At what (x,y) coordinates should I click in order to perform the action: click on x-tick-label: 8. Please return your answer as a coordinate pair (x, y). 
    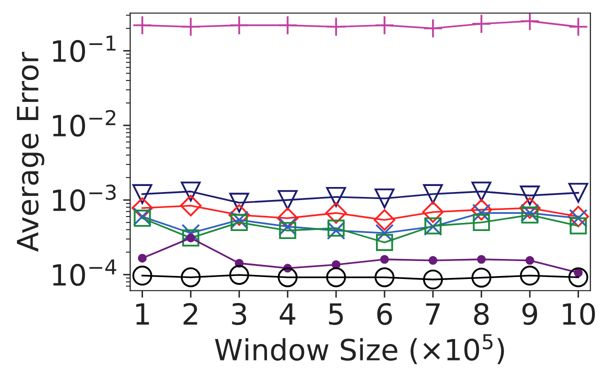
    Looking at the image, I should click on (481, 314).